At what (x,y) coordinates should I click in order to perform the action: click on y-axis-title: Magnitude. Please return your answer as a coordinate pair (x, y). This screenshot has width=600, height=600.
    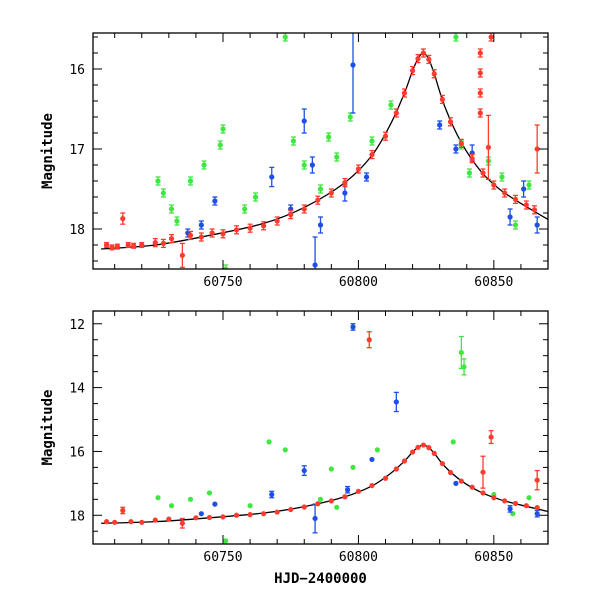
    Looking at the image, I should click on (48, 428).